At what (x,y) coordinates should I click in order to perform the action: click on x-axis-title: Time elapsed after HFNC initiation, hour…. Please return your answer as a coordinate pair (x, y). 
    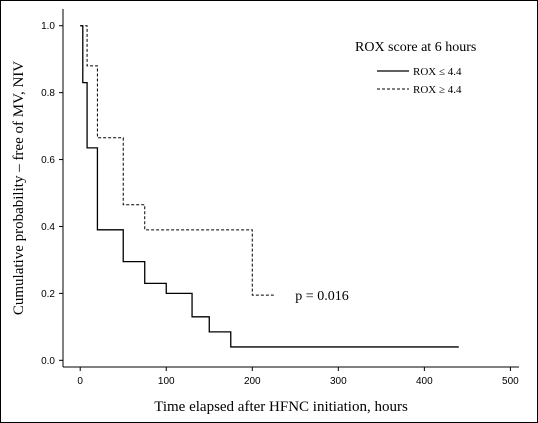
    Looking at the image, I should click on (281, 407).